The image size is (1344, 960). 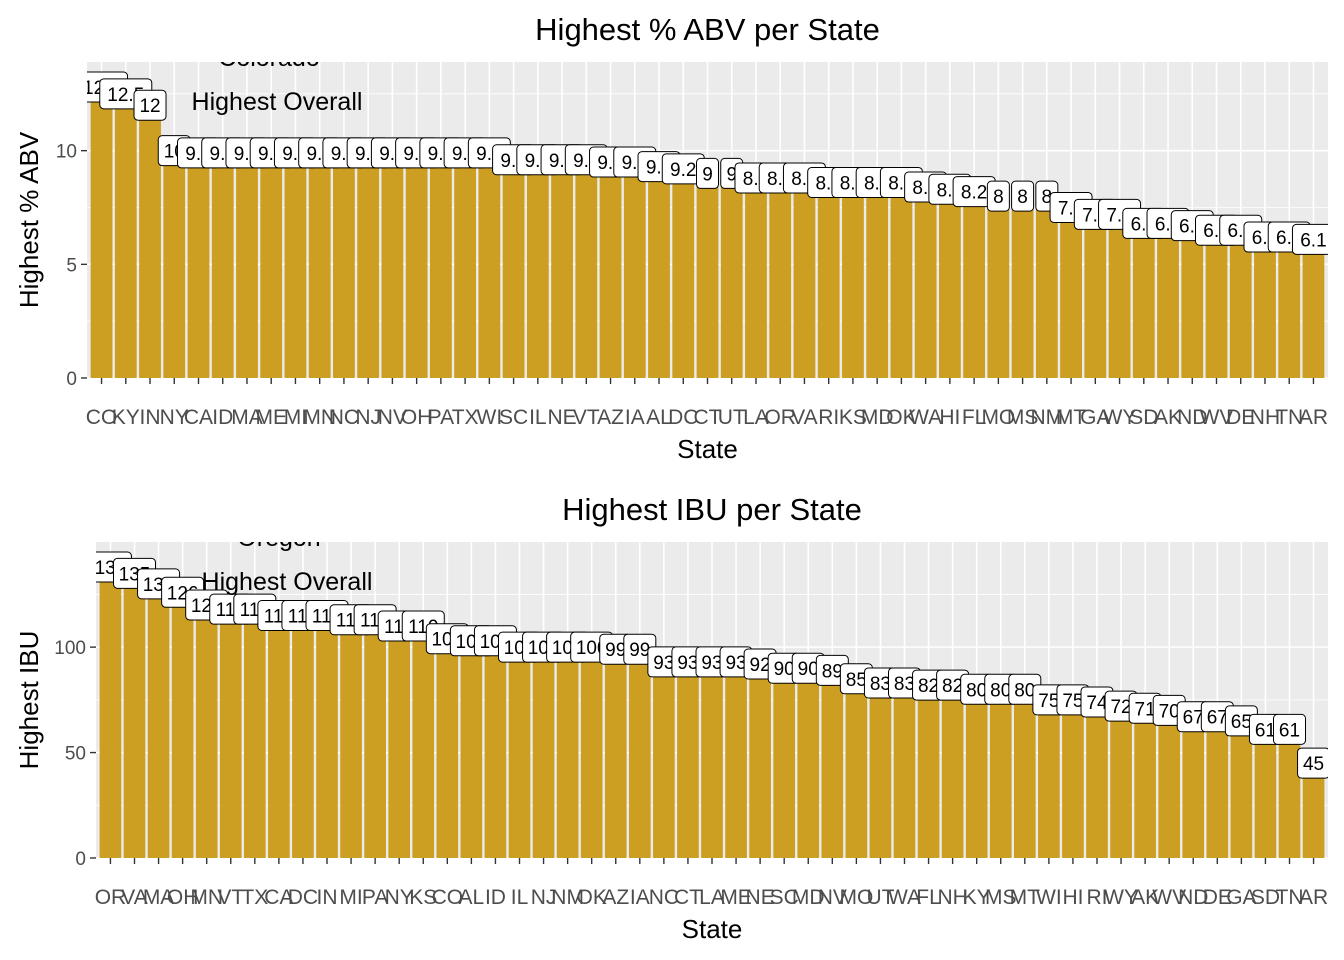 What do you see at coordinates (159, 897) in the screenshot?
I see `ibu-x-tick-label: MA` at bounding box center [159, 897].